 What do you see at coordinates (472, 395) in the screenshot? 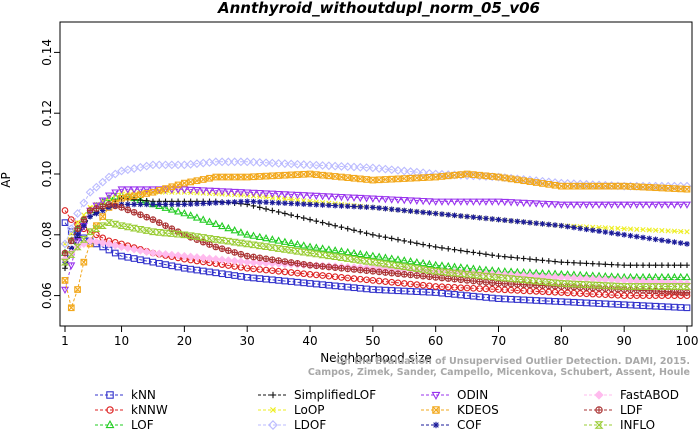
I see `legend-label: ODIN` at bounding box center [472, 395].